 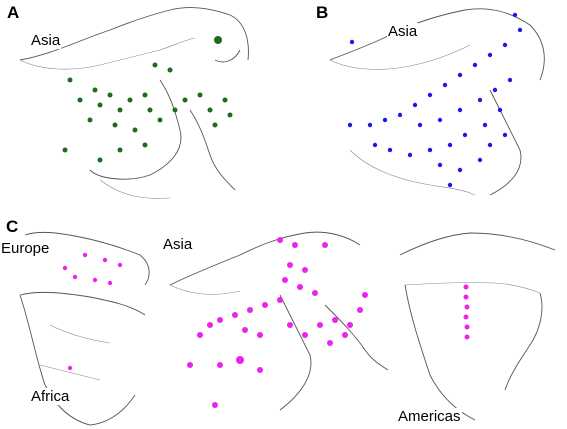 What do you see at coordinates (429, 416) in the screenshot?
I see `panel-c-americas-label: Americas` at bounding box center [429, 416].